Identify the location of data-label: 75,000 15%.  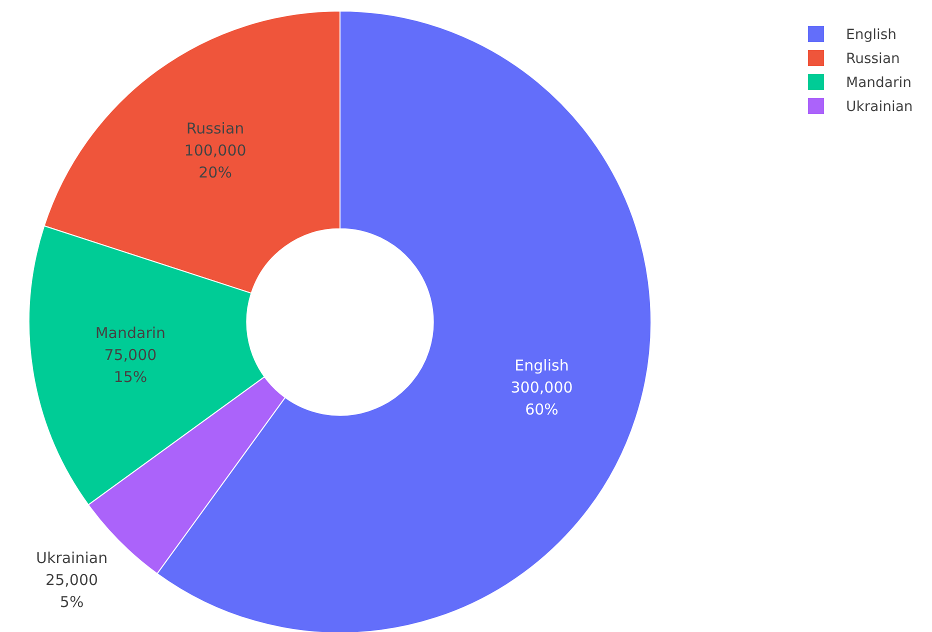
(130, 366).